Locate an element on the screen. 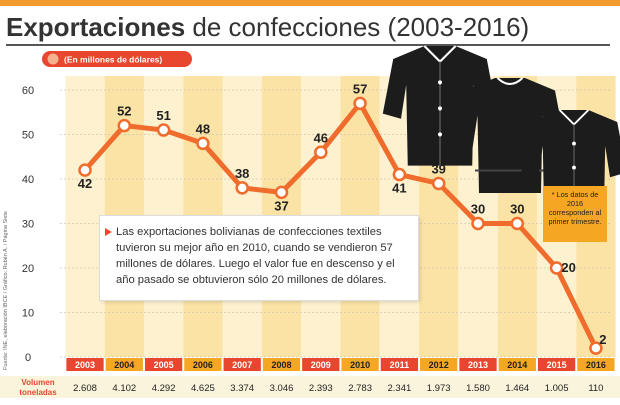 The height and width of the screenshot is (405, 620). volume-value: 2.783 is located at coordinates (360, 388).